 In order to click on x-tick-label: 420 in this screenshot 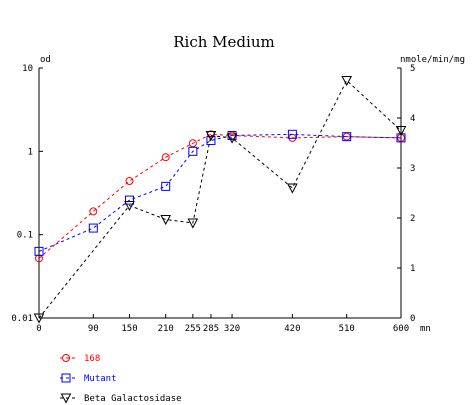, I will do `click(292, 329)`.